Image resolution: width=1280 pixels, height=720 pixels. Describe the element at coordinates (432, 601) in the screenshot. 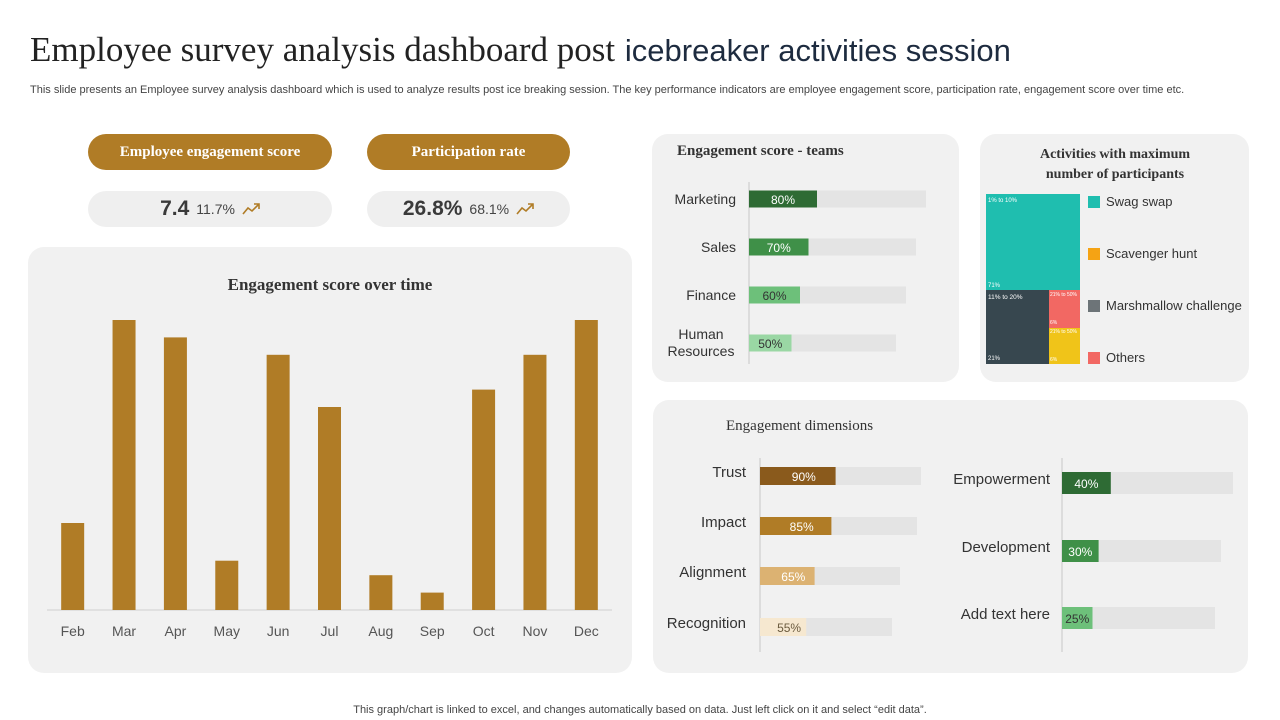

I see `bar-sep` at that location.